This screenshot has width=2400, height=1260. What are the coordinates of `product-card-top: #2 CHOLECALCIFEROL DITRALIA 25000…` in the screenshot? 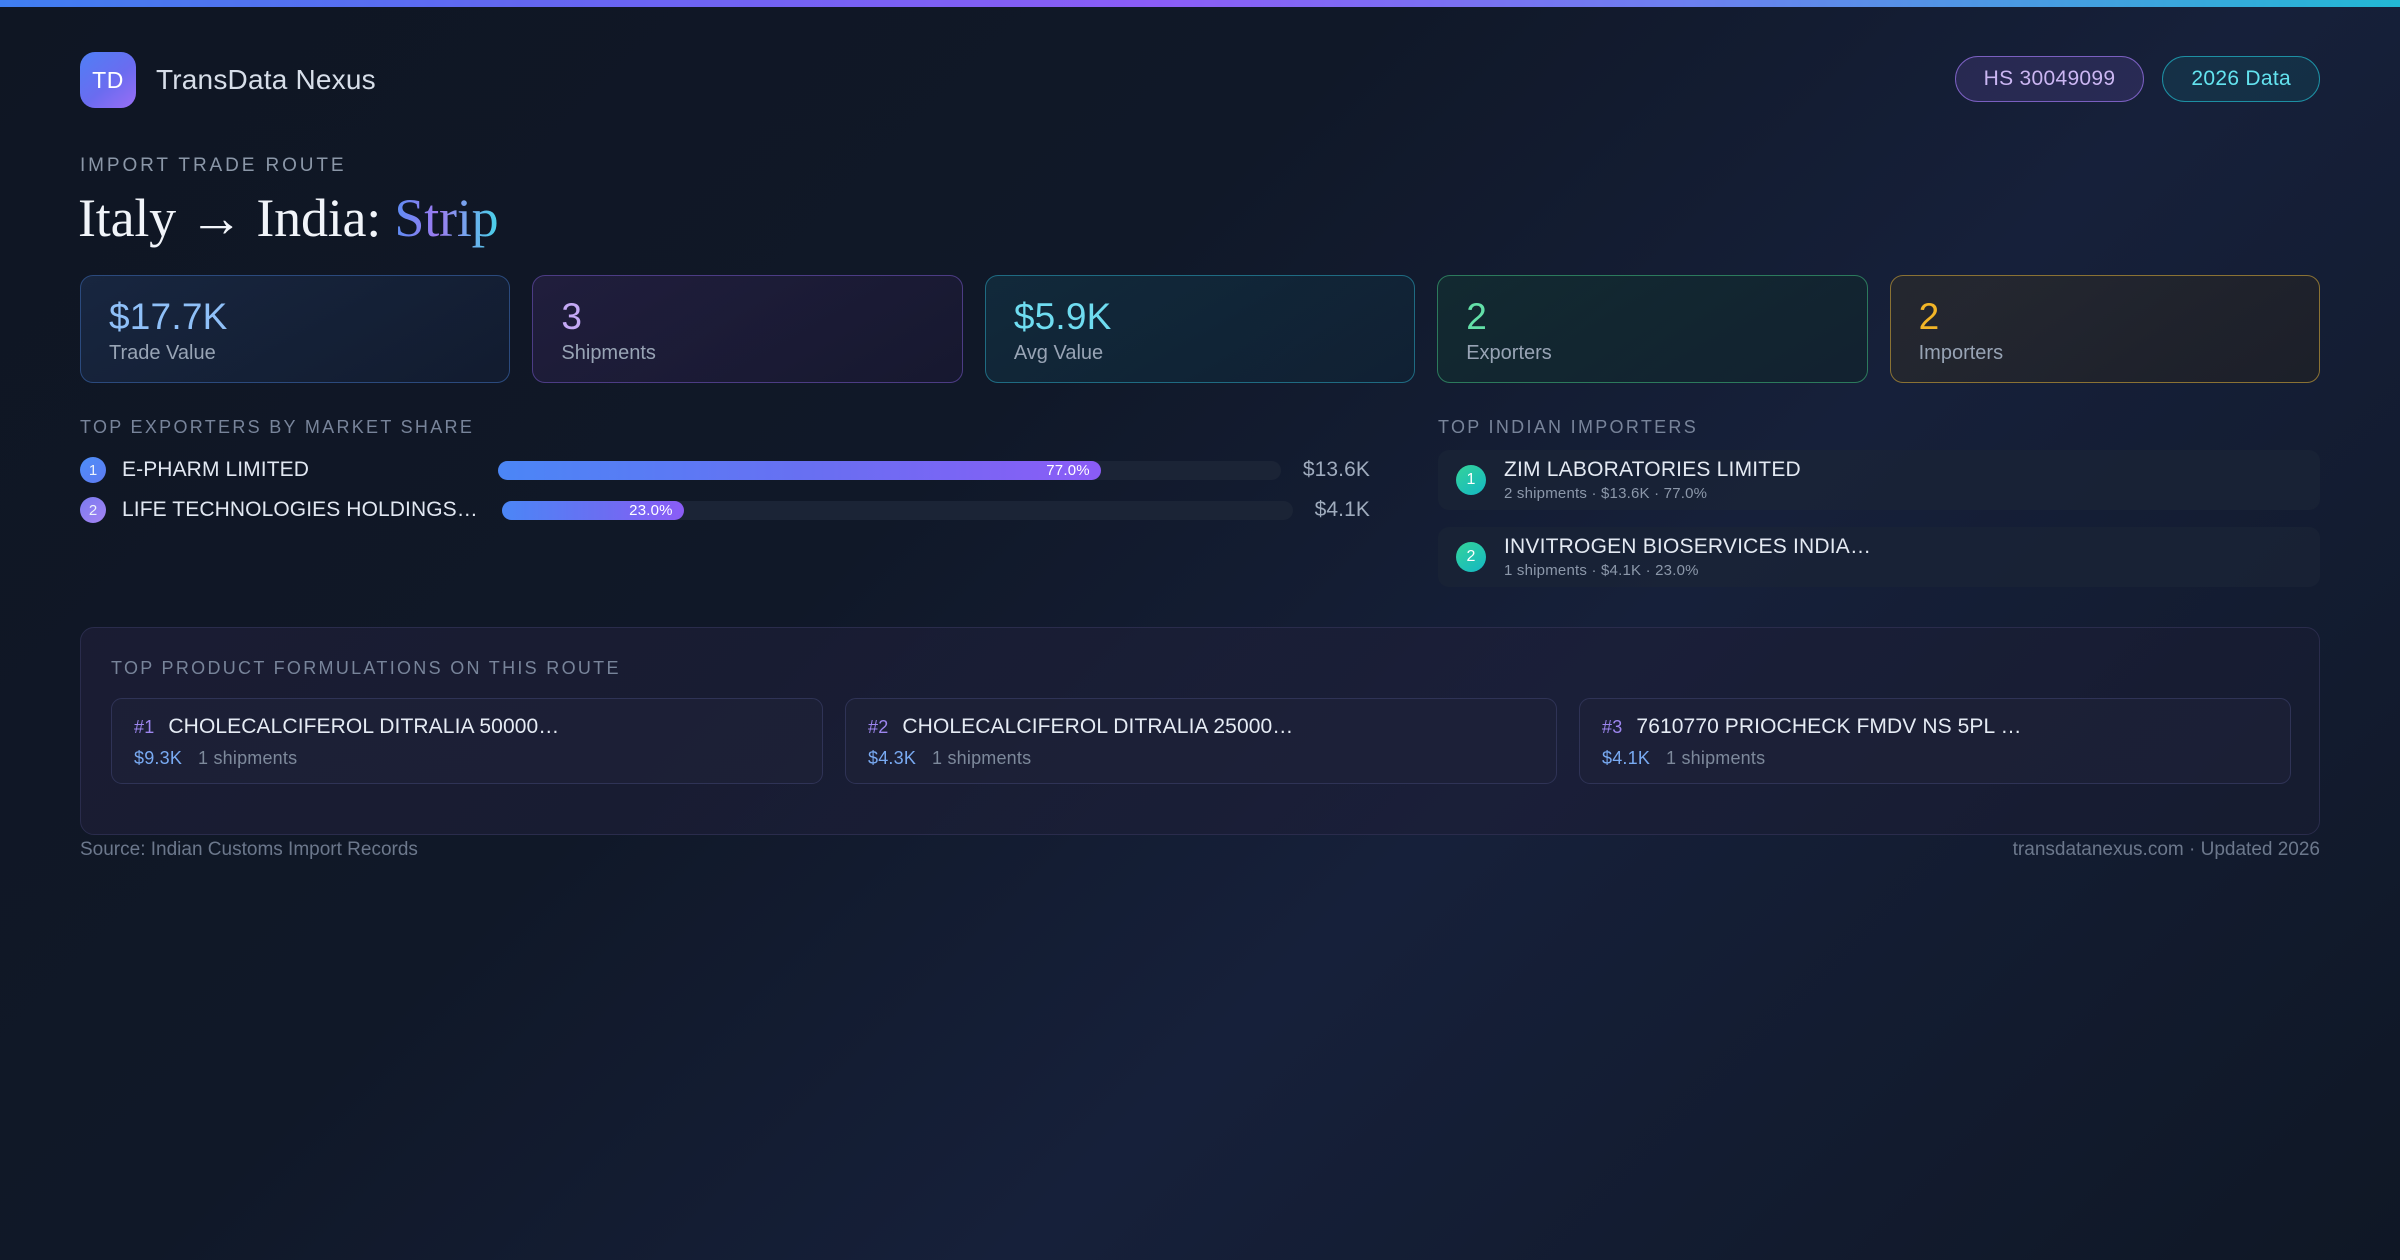 It's located at (1201, 727).